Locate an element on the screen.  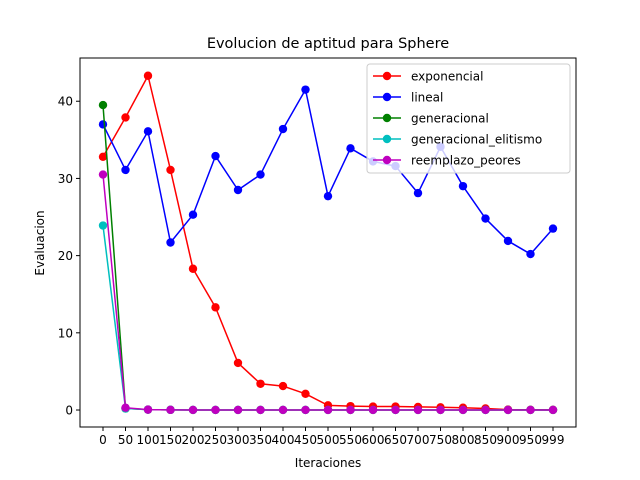
x-tick-label: 850 is located at coordinates (485, 440).